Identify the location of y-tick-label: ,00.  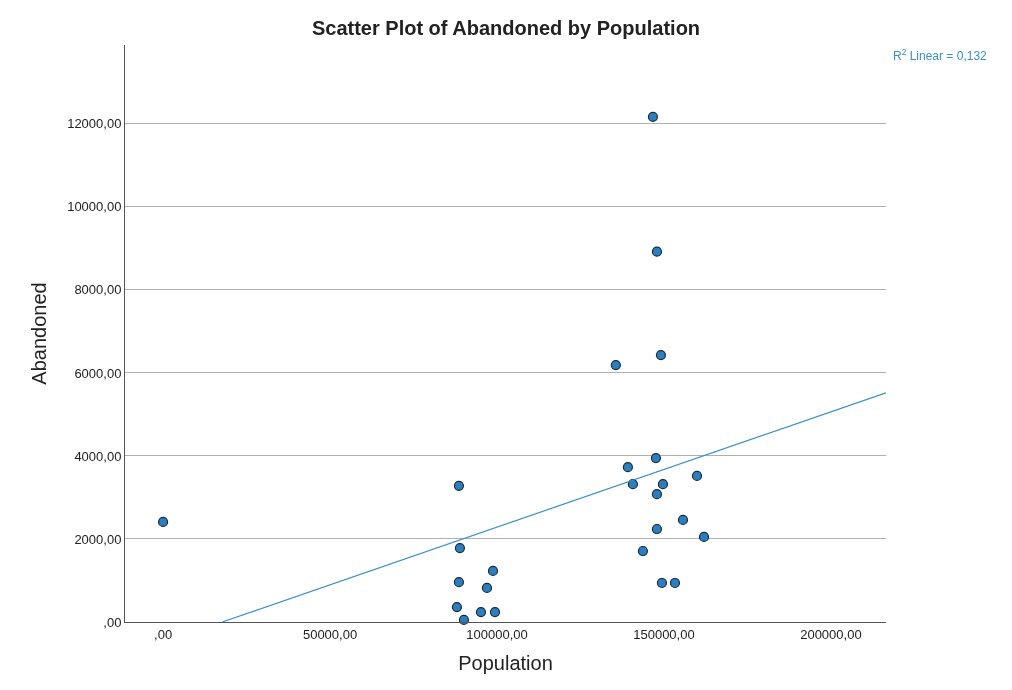
(112, 622).